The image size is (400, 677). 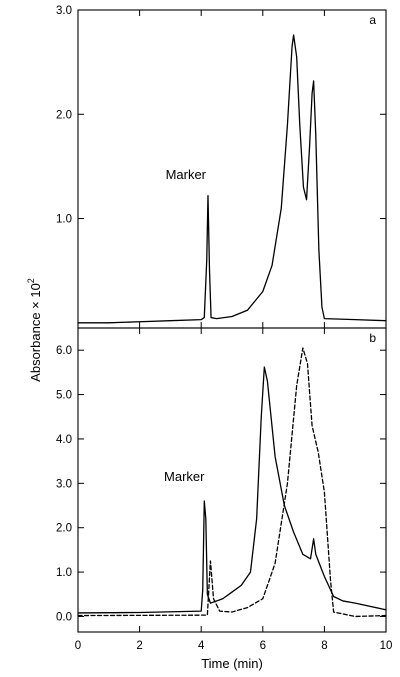 What do you see at coordinates (64, 440) in the screenshot?
I see `y-tick-label: 4.0` at bounding box center [64, 440].